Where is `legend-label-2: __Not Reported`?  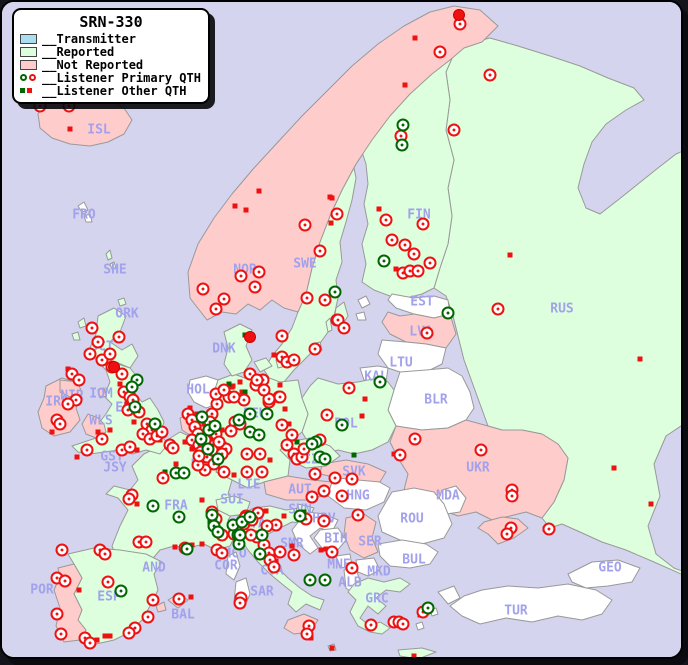
legend-label-2: __Not Reported is located at coordinates (93, 64).